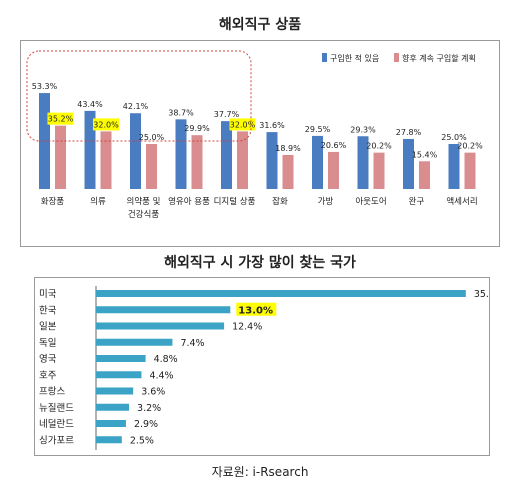  What do you see at coordinates (53, 201) in the screenshot?
I see `category-label: 화장품` at bounding box center [53, 201].